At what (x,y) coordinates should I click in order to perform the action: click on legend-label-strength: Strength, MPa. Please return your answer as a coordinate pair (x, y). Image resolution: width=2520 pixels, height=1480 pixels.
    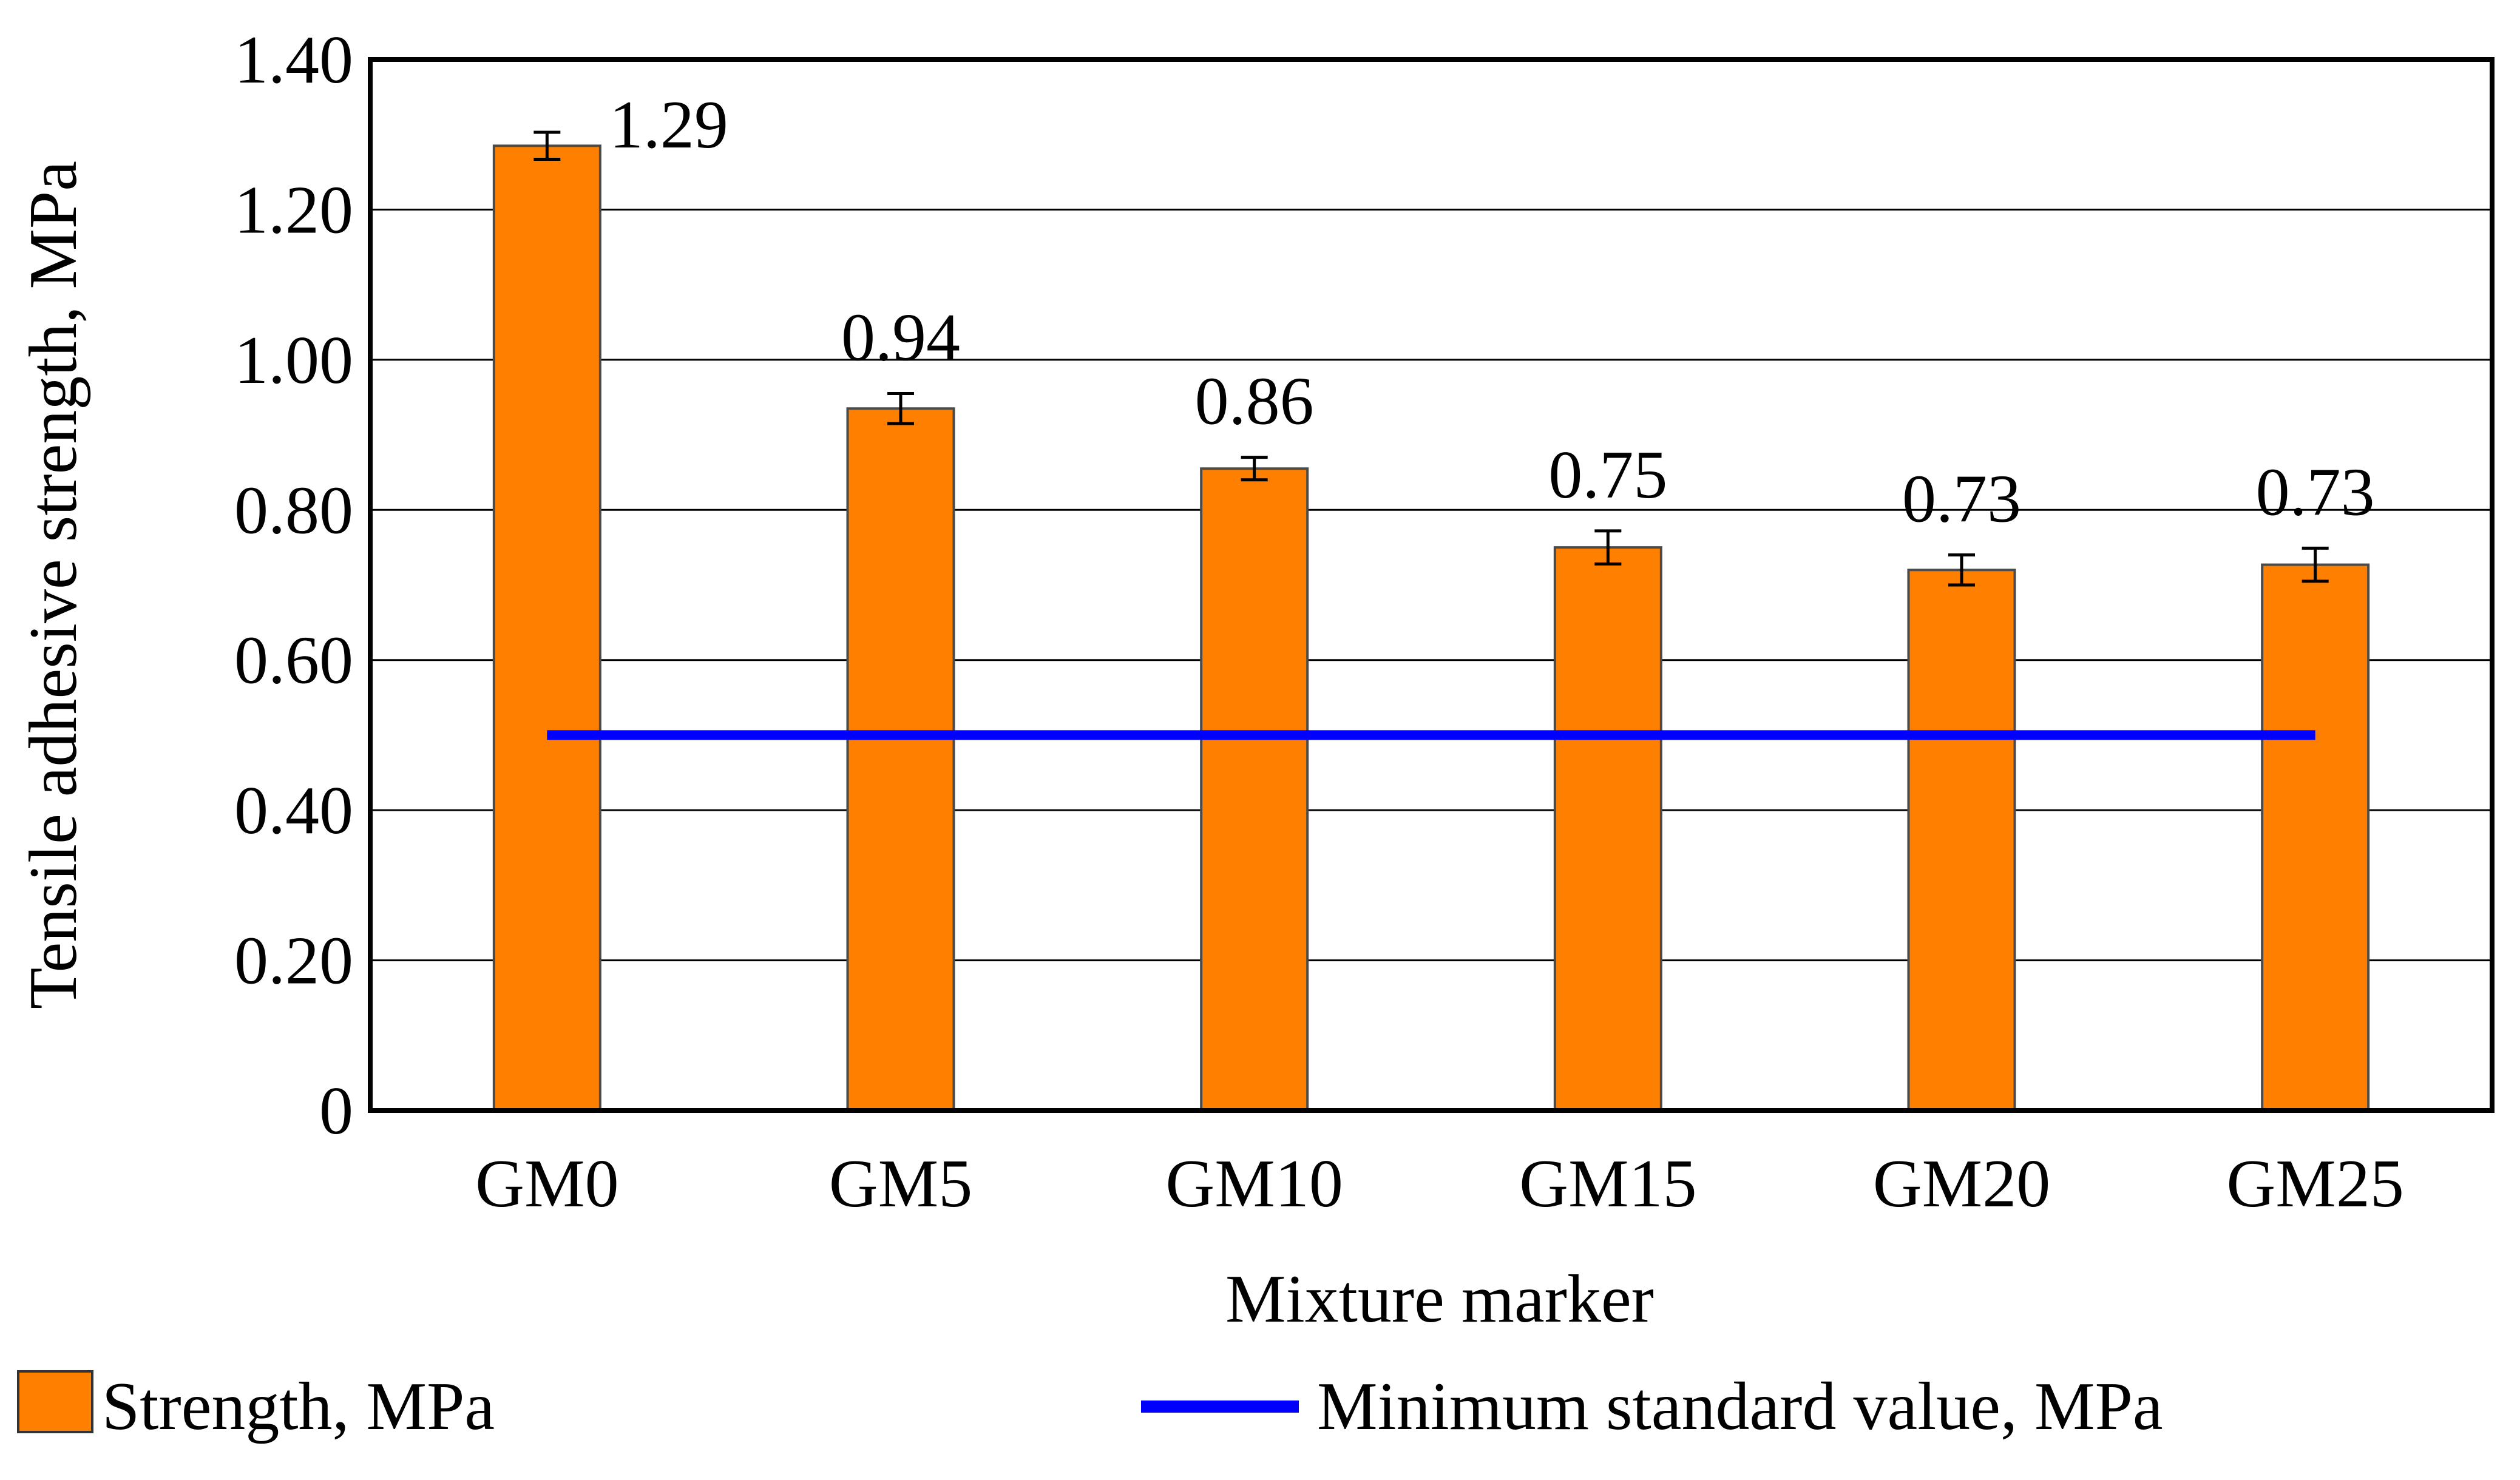
    Looking at the image, I should click on (298, 1406).